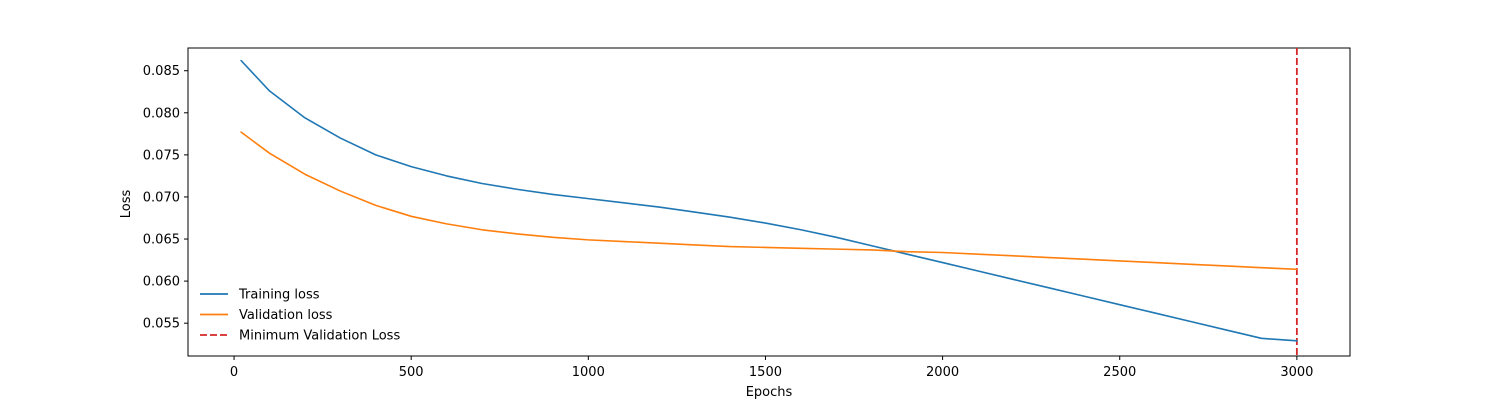 This screenshot has height=400, width=1500. What do you see at coordinates (161, 113) in the screenshot?
I see `y-tick-label: 0.080` at bounding box center [161, 113].